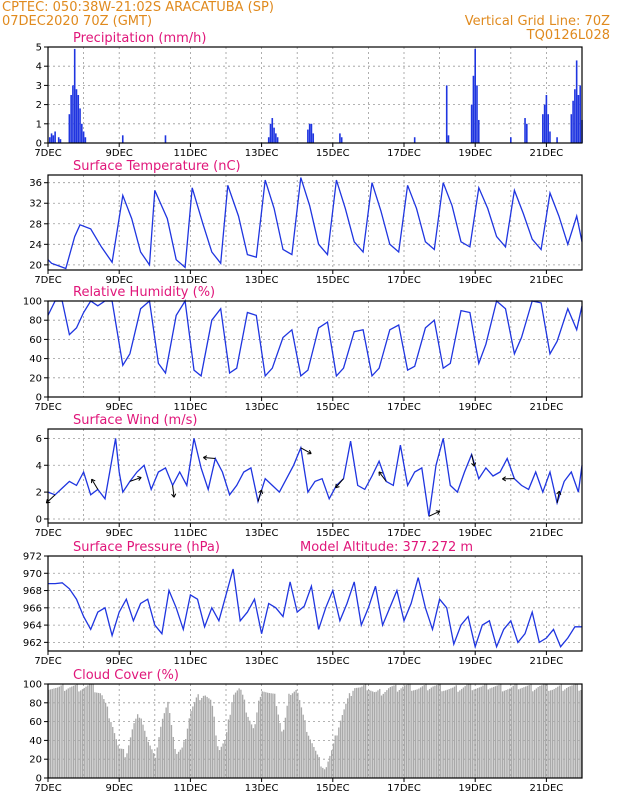  What do you see at coordinates (32, 643) in the screenshot?
I see `y-tick-label: 962` at bounding box center [32, 643].